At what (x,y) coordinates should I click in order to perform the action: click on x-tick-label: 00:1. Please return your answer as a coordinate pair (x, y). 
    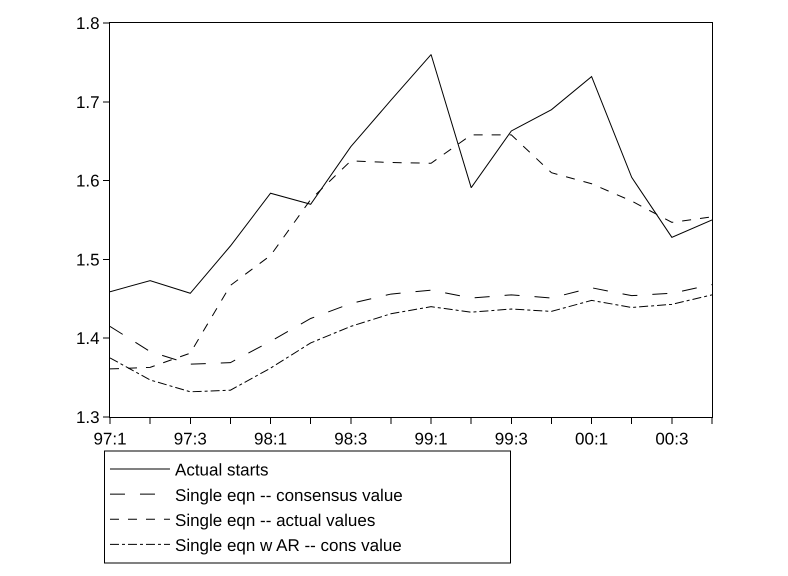
    Looking at the image, I should click on (591, 438).